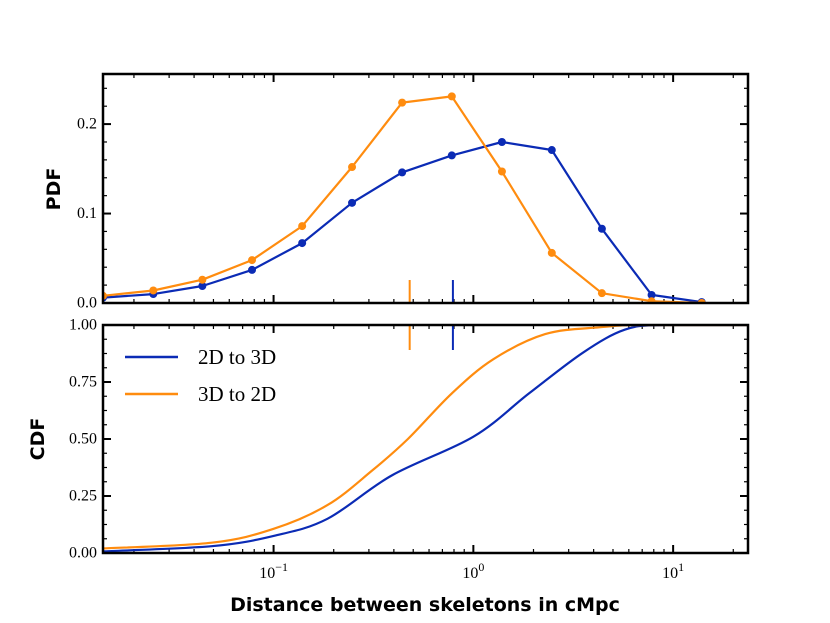  What do you see at coordinates (87, 303) in the screenshot?
I see `y-tick-label: 0.0` at bounding box center [87, 303].